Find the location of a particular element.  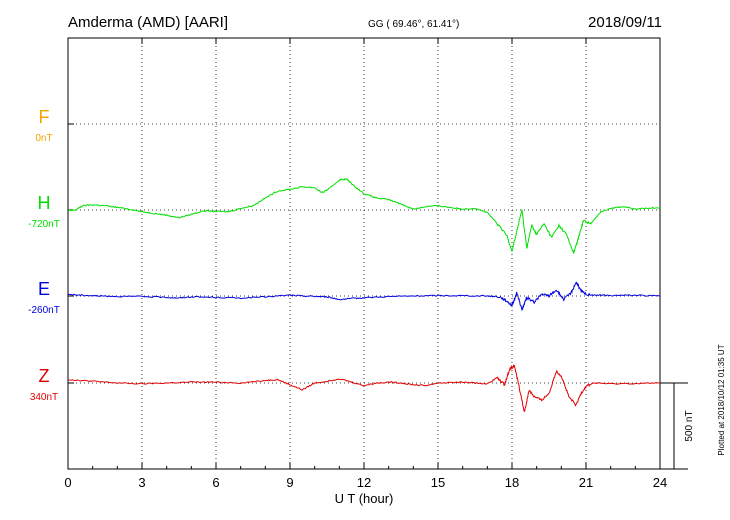

plotted-at-label: Plotted at 2018/10/12 01:35 UT is located at coordinates (721, 399).